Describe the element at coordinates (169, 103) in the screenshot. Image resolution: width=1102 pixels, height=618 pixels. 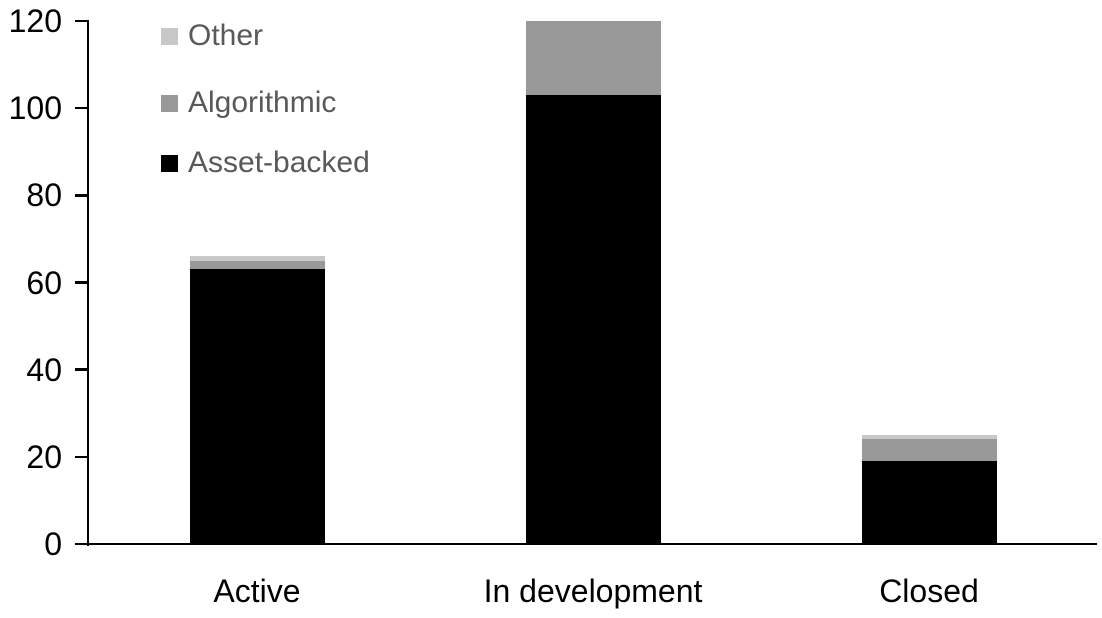
I see `legend-swatch-algorithmic` at that location.